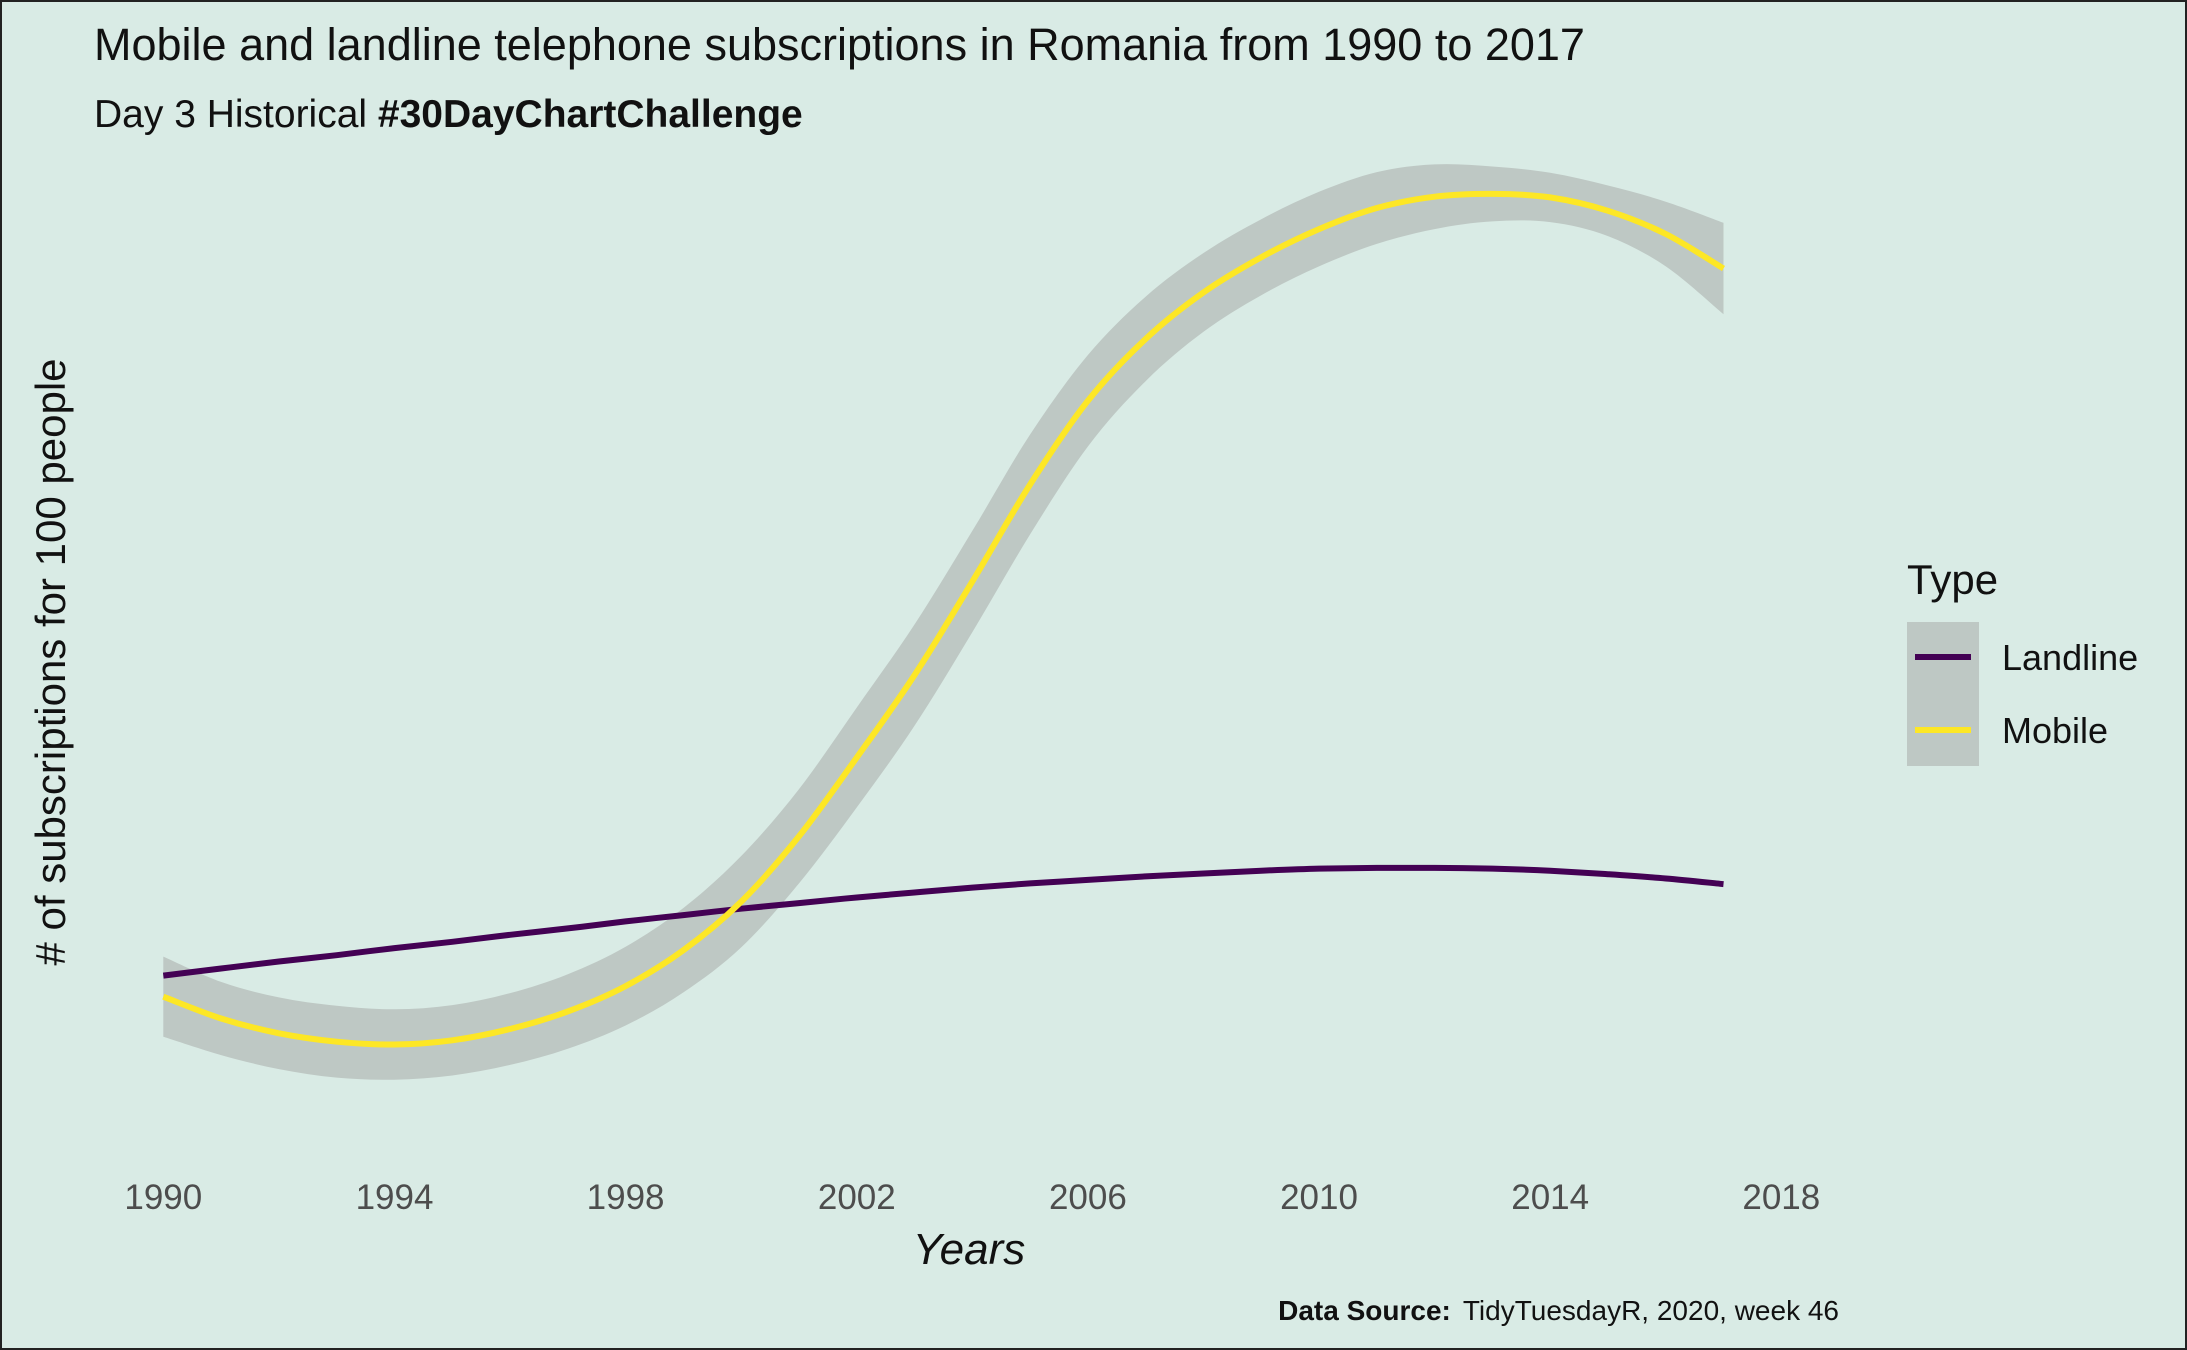 The width and height of the screenshot is (2187, 1350). I want to click on x-axis-label: Years, so click(969, 1249).